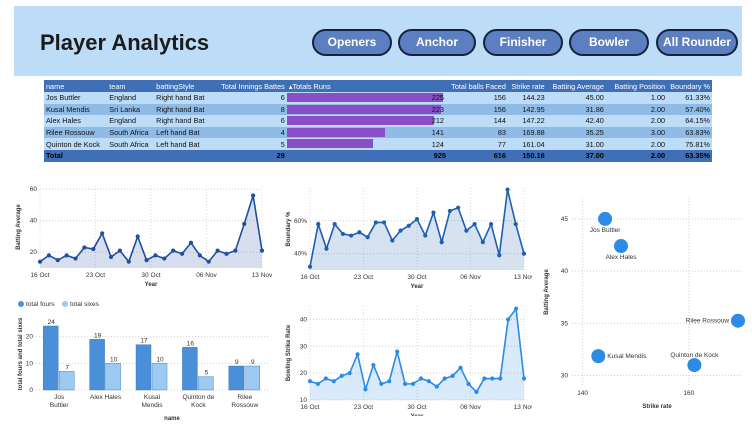 The width and height of the screenshot is (752, 433). I want to click on table-cell: 225, so click(367, 98).